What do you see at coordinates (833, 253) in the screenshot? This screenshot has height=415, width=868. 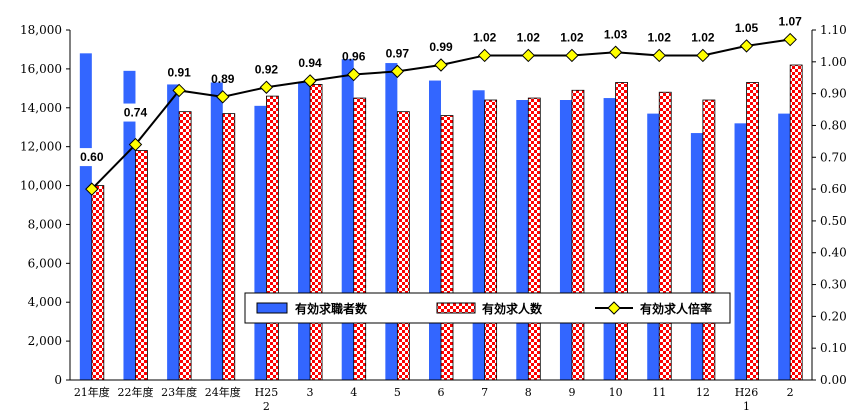 I see `right-tick-label: 0.40` at bounding box center [833, 253].